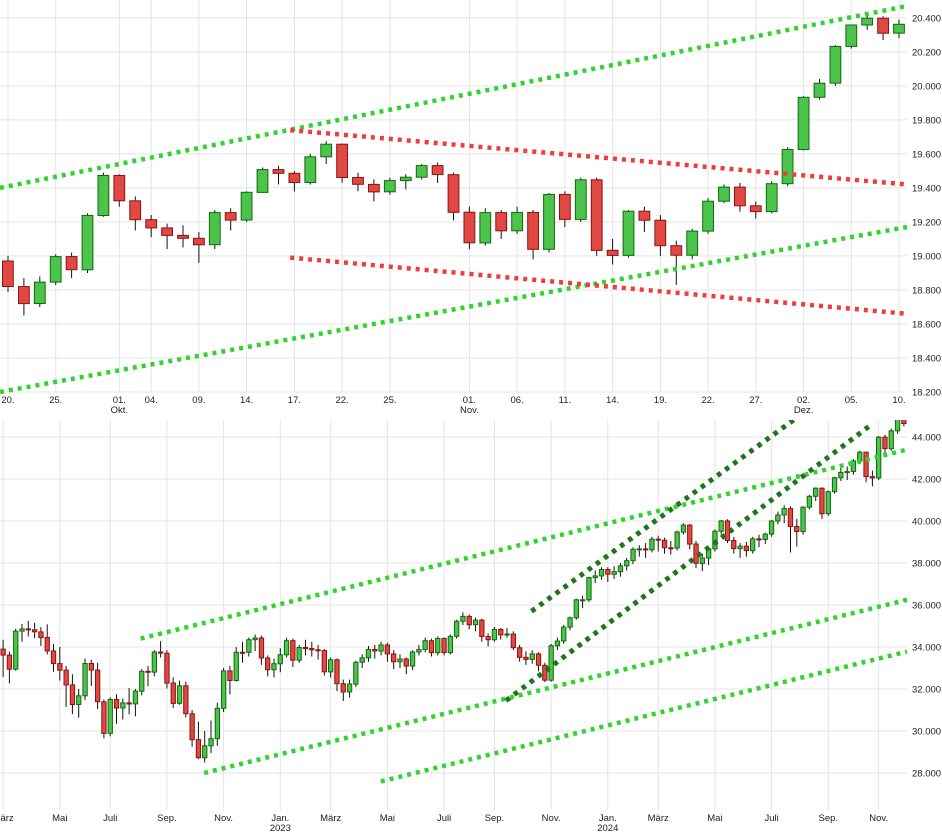 This screenshot has width=942, height=837. What do you see at coordinates (926, 359) in the screenshot?
I see `svg-text: 18.400` at bounding box center [926, 359].